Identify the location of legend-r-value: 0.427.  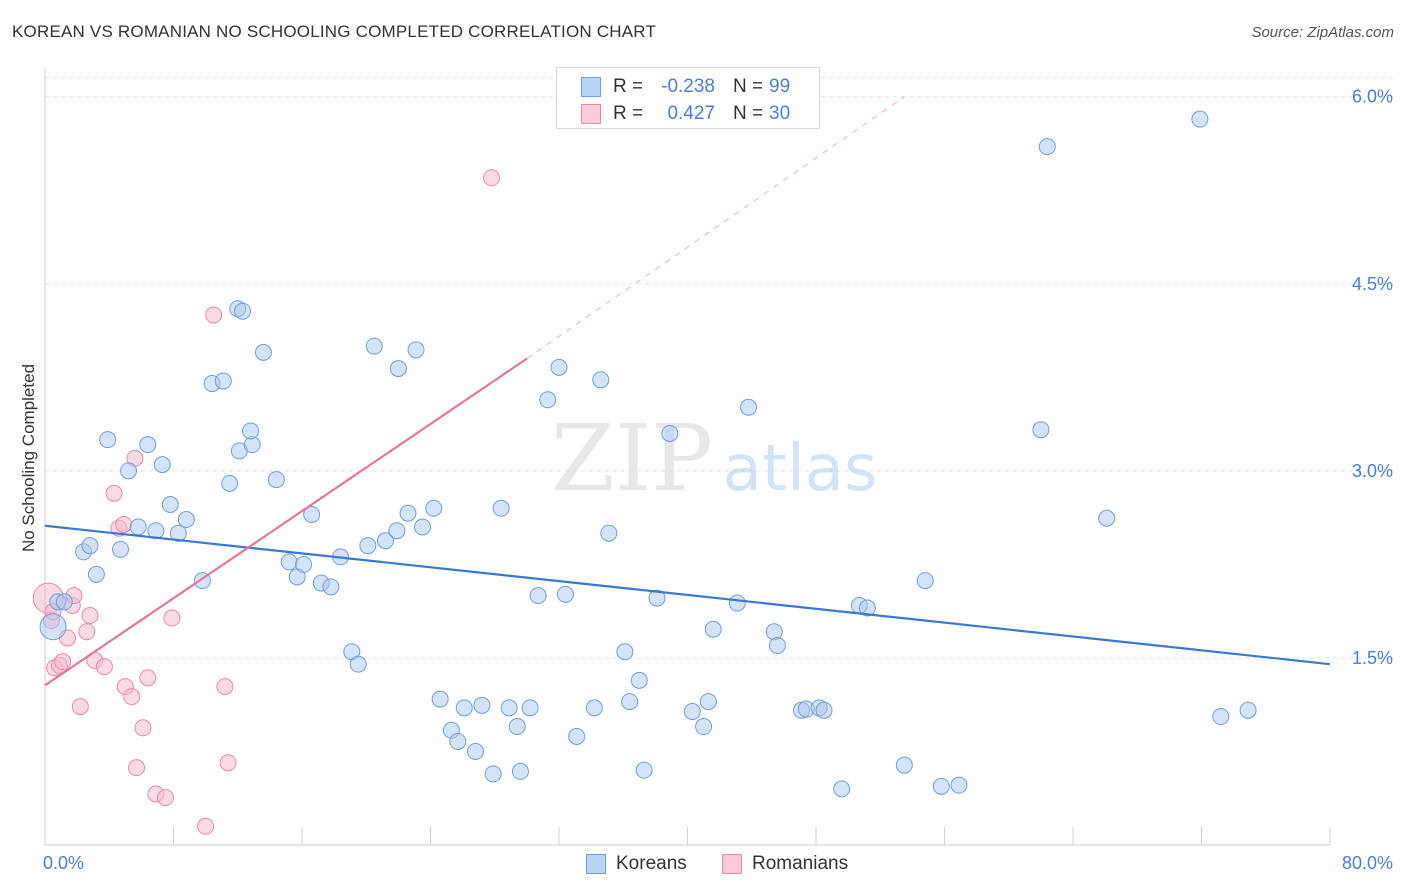
(691, 113).